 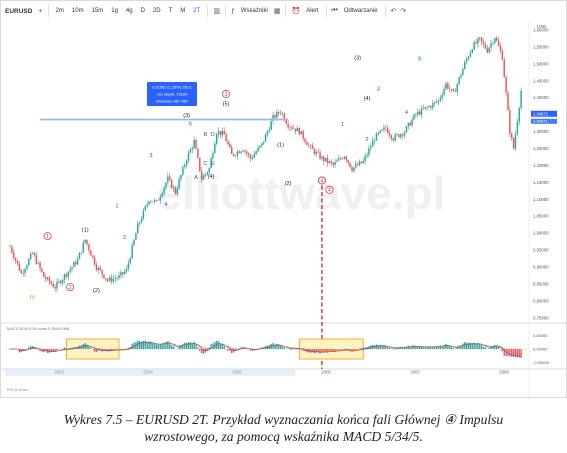 I want to click on symbol-label: EURUSD, so click(x=19, y=11).